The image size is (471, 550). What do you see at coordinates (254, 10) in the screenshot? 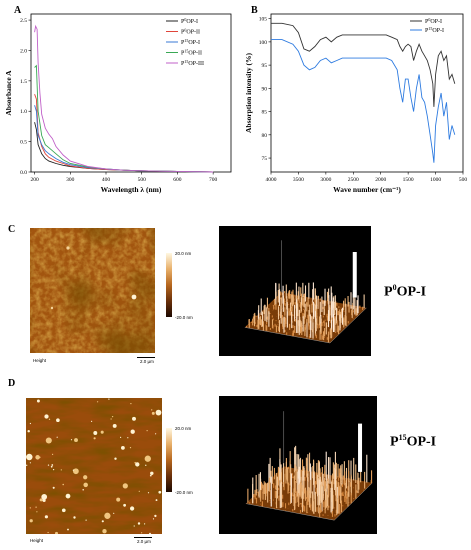
I see `panel-letter-b: B` at bounding box center [254, 10].